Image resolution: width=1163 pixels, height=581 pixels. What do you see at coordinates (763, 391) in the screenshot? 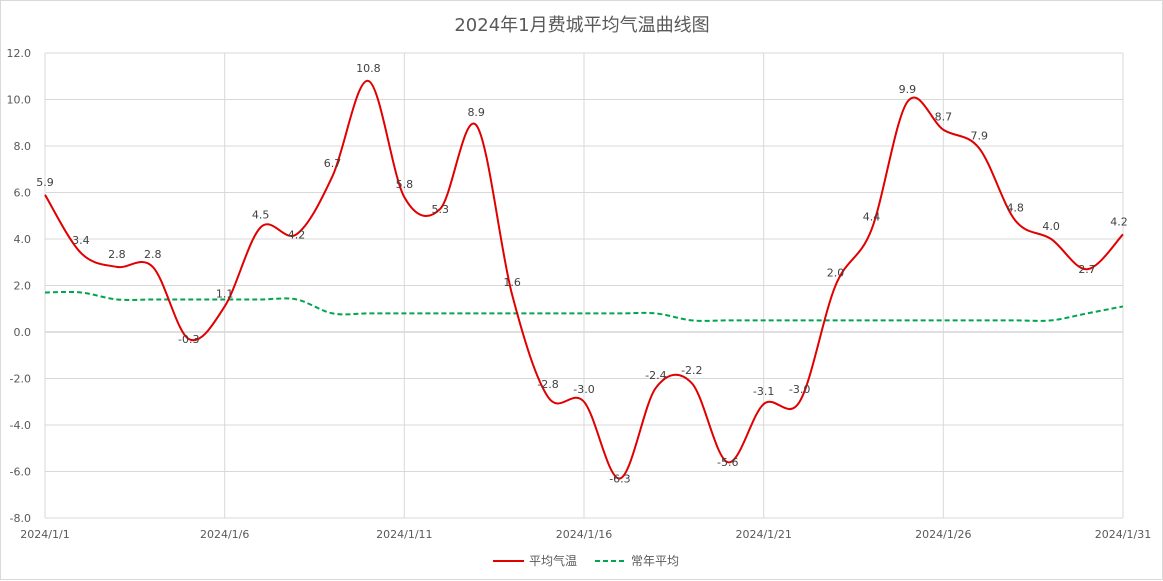
I see `data-label: -3.1` at bounding box center [763, 391].